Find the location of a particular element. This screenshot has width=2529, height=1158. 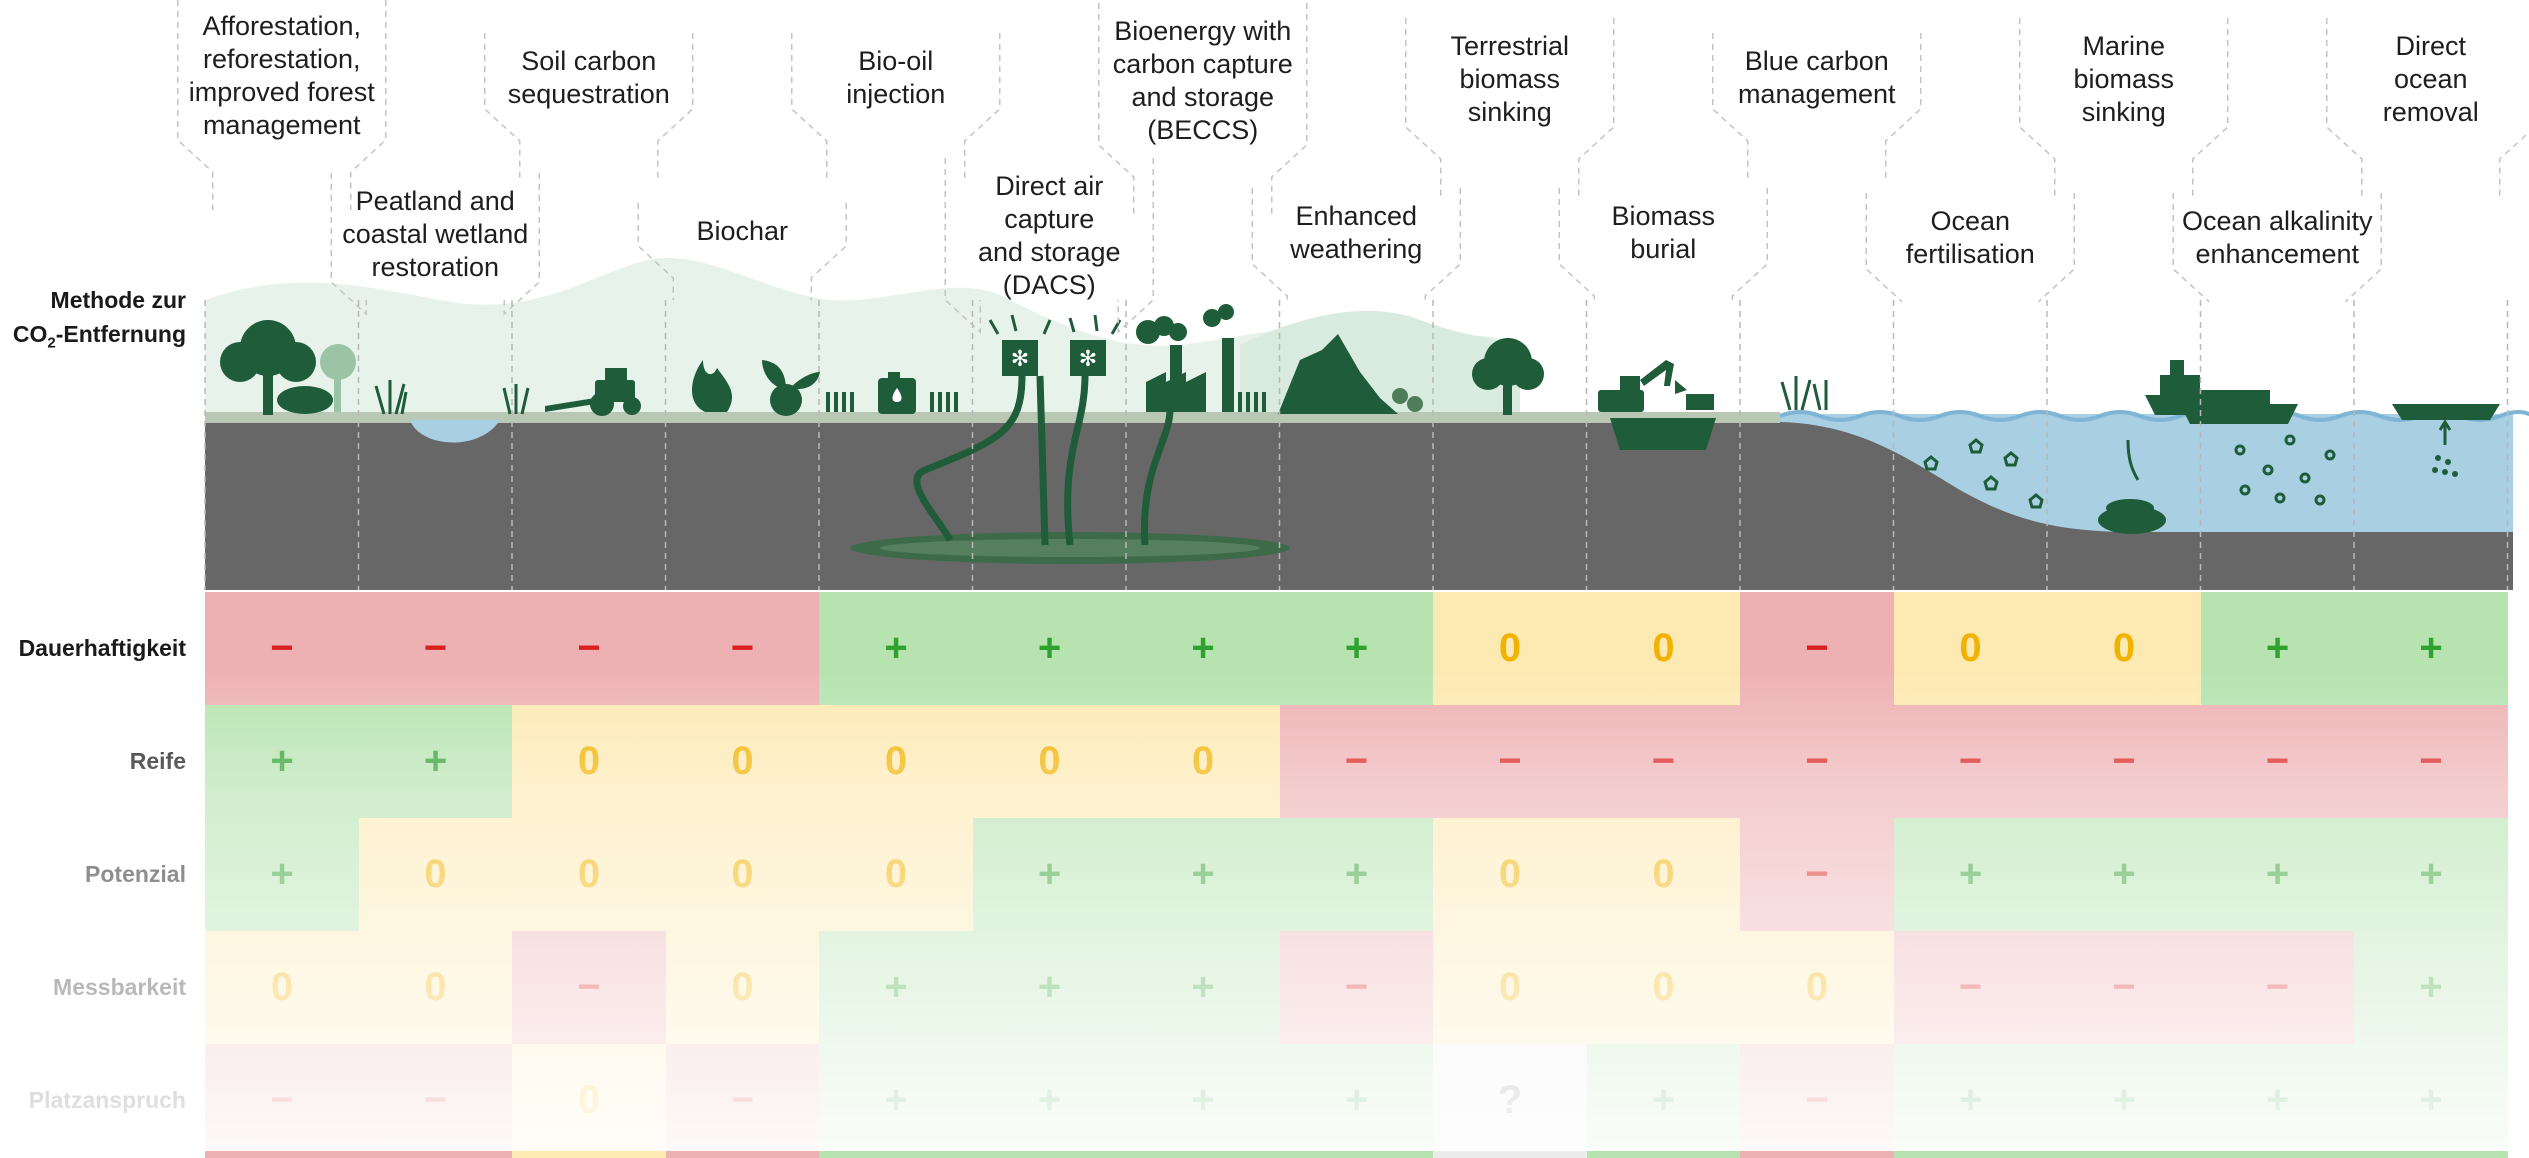

method-label: Enhanced weathering is located at coordinates (1356, 232).